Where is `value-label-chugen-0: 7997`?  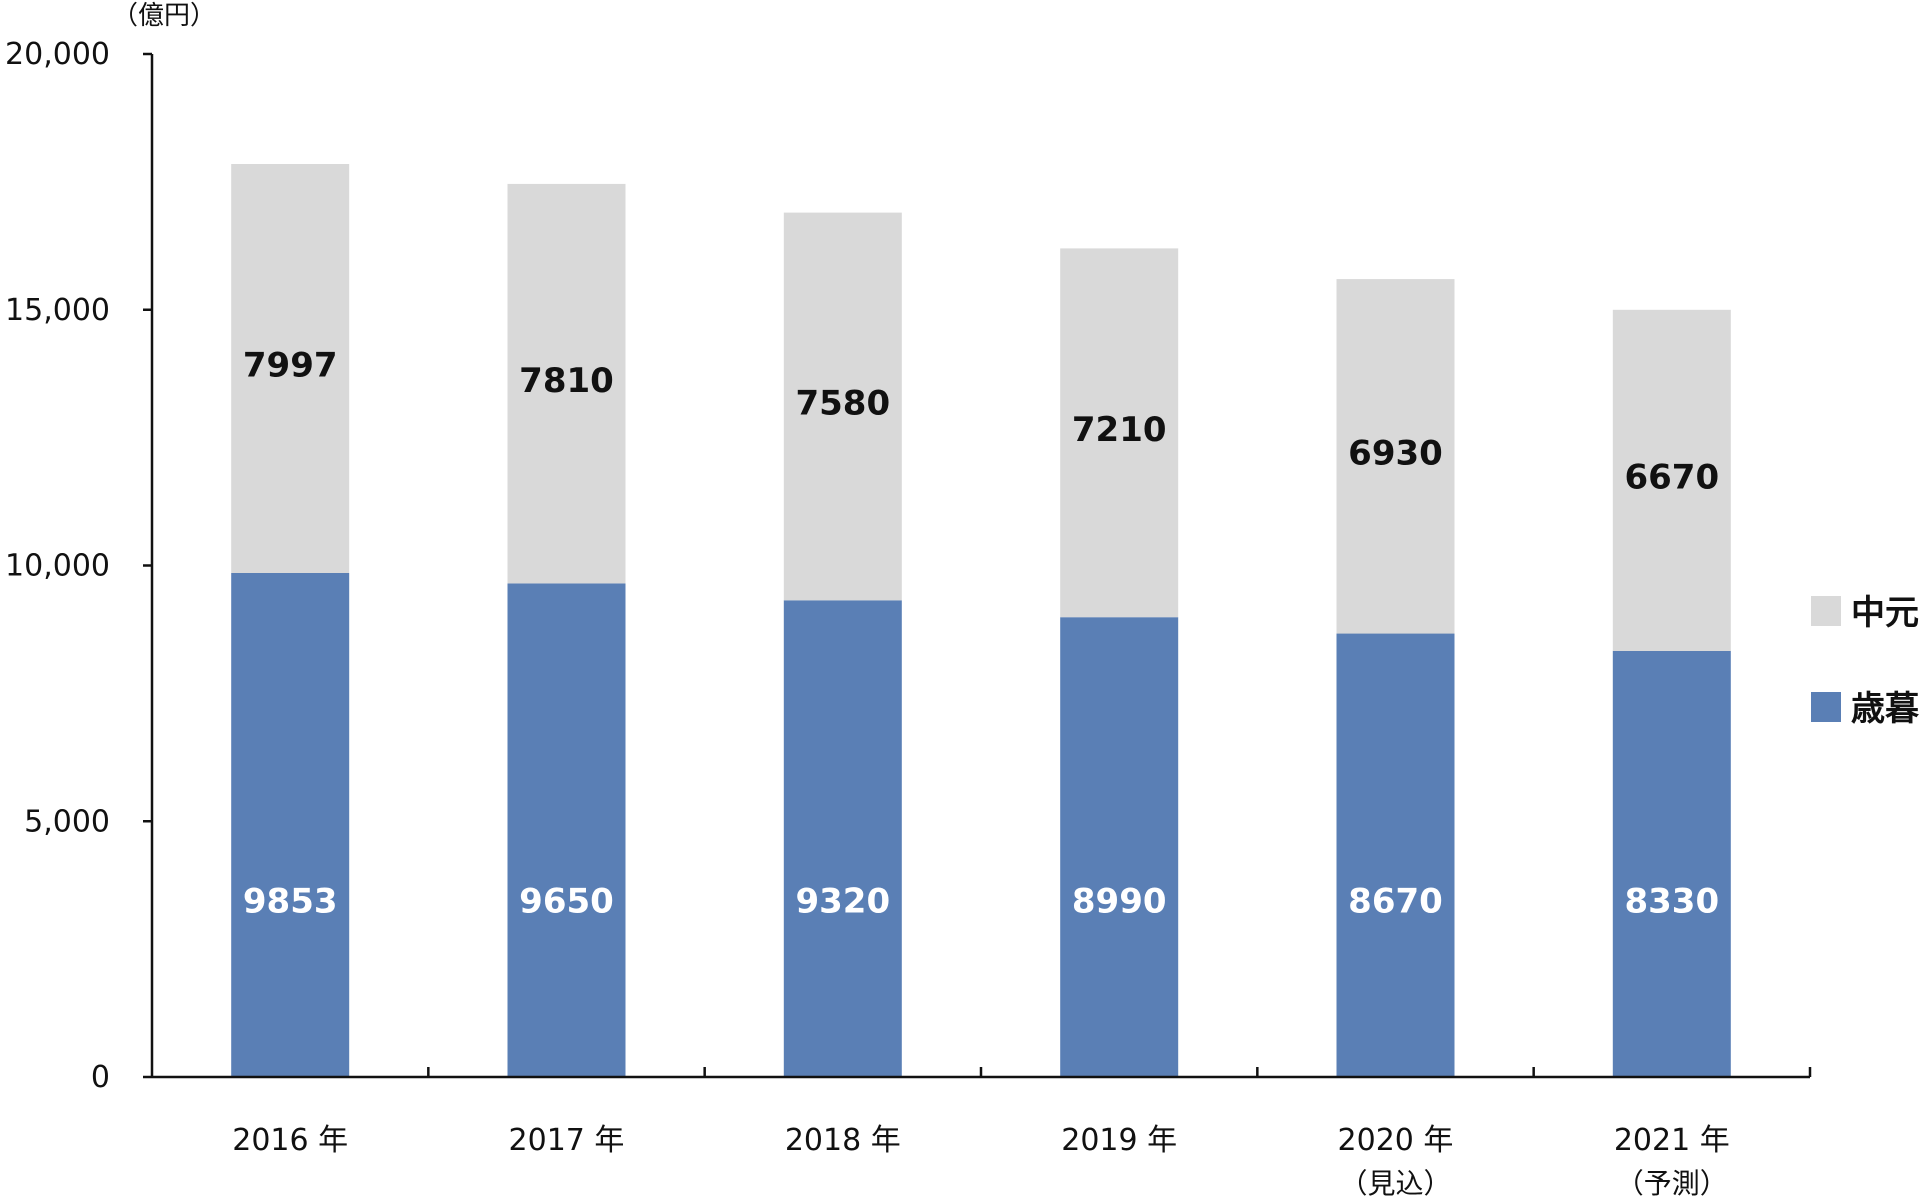
value-label-chugen-0: 7997 is located at coordinates (290, 366).